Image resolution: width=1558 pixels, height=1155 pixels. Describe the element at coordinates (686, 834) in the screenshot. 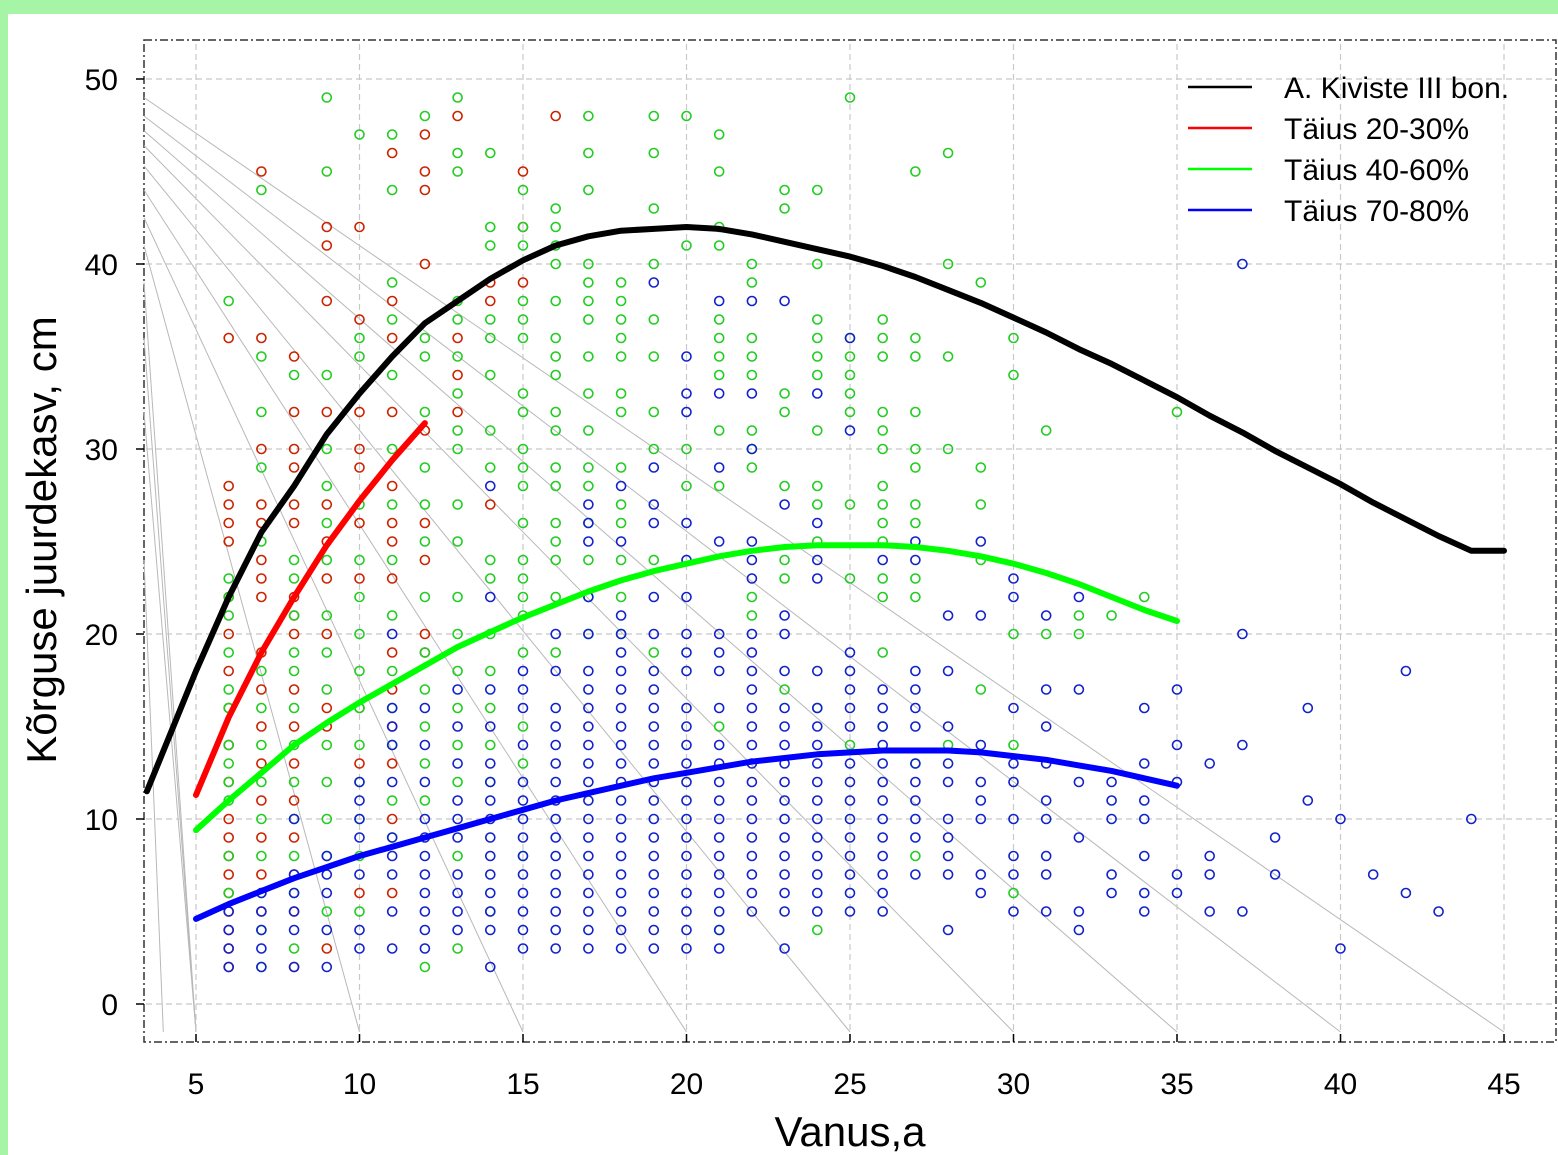

I see `series-line` at that location.